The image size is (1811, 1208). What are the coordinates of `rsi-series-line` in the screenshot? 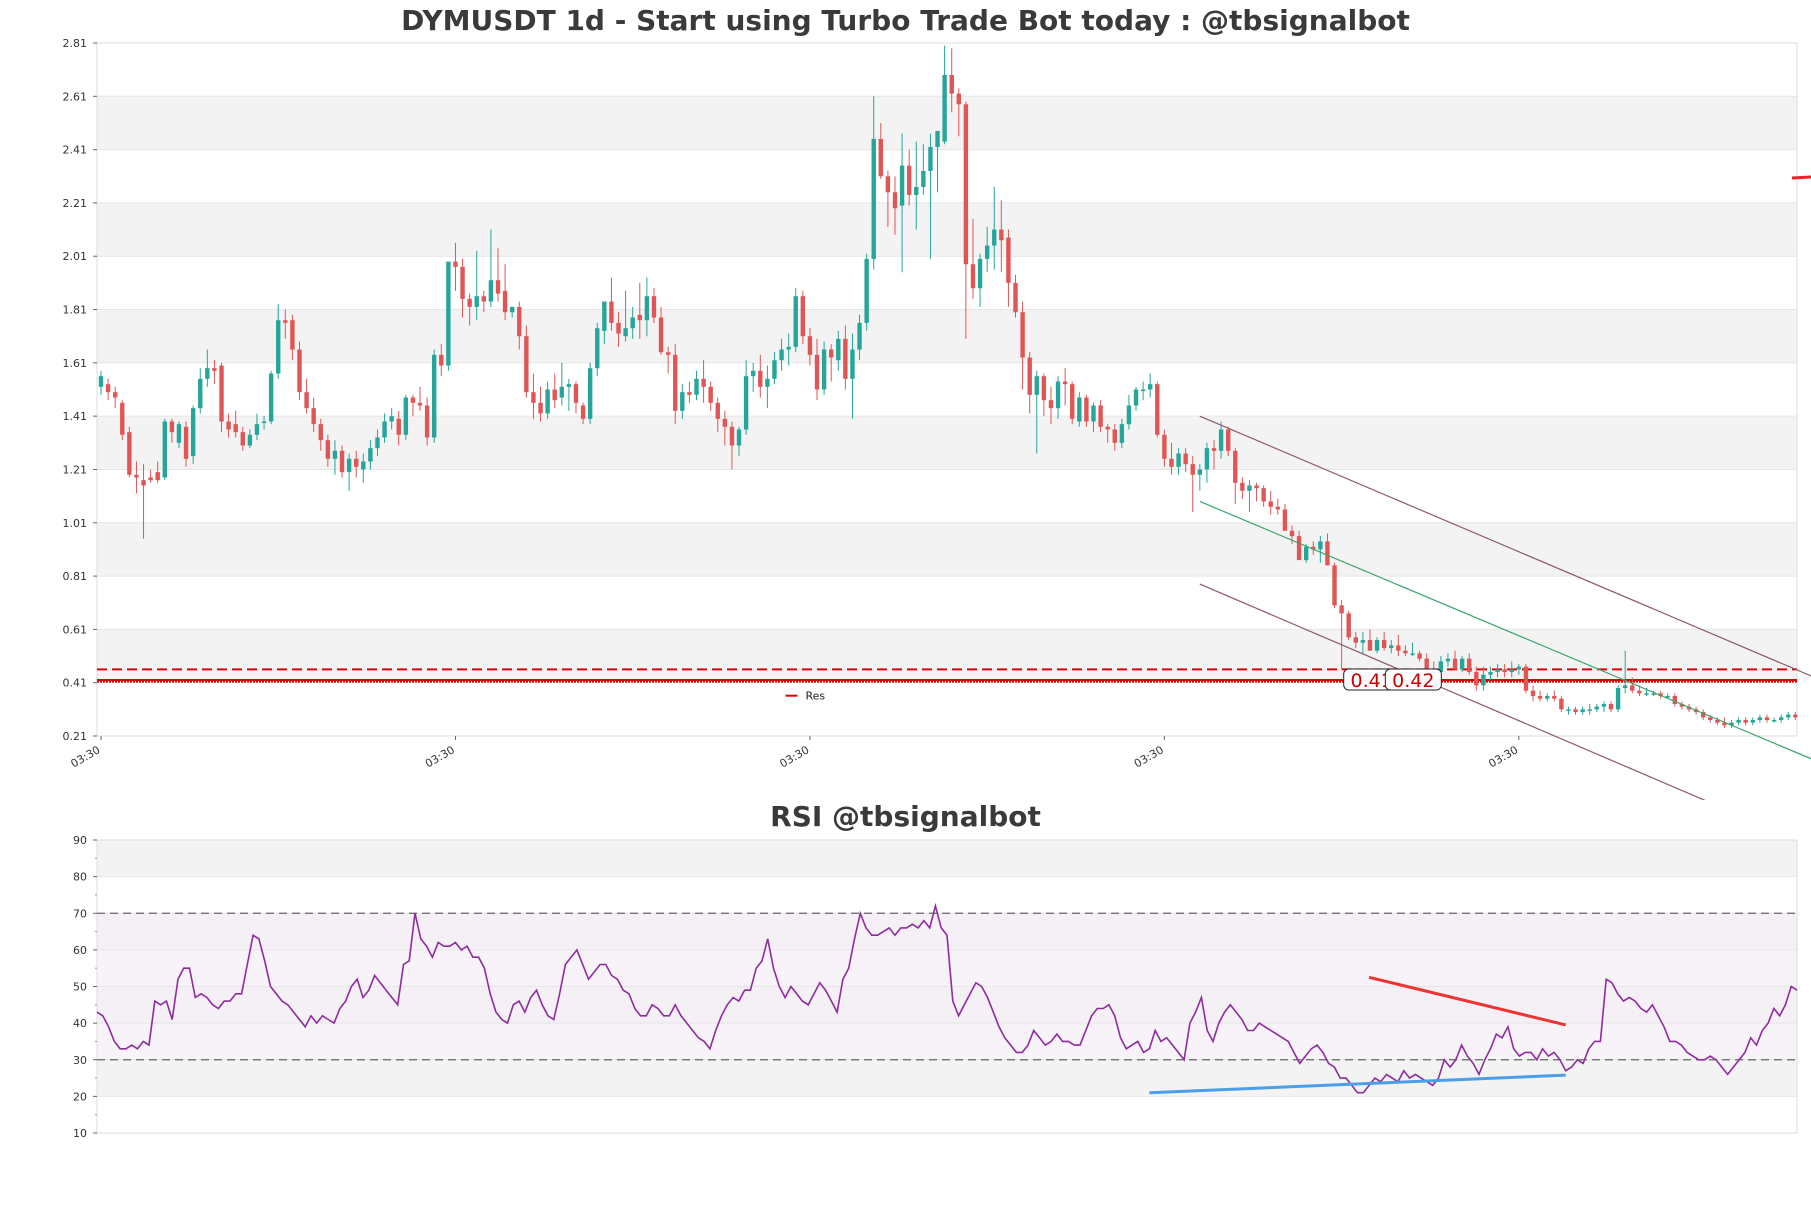 It's located at (947, 998).